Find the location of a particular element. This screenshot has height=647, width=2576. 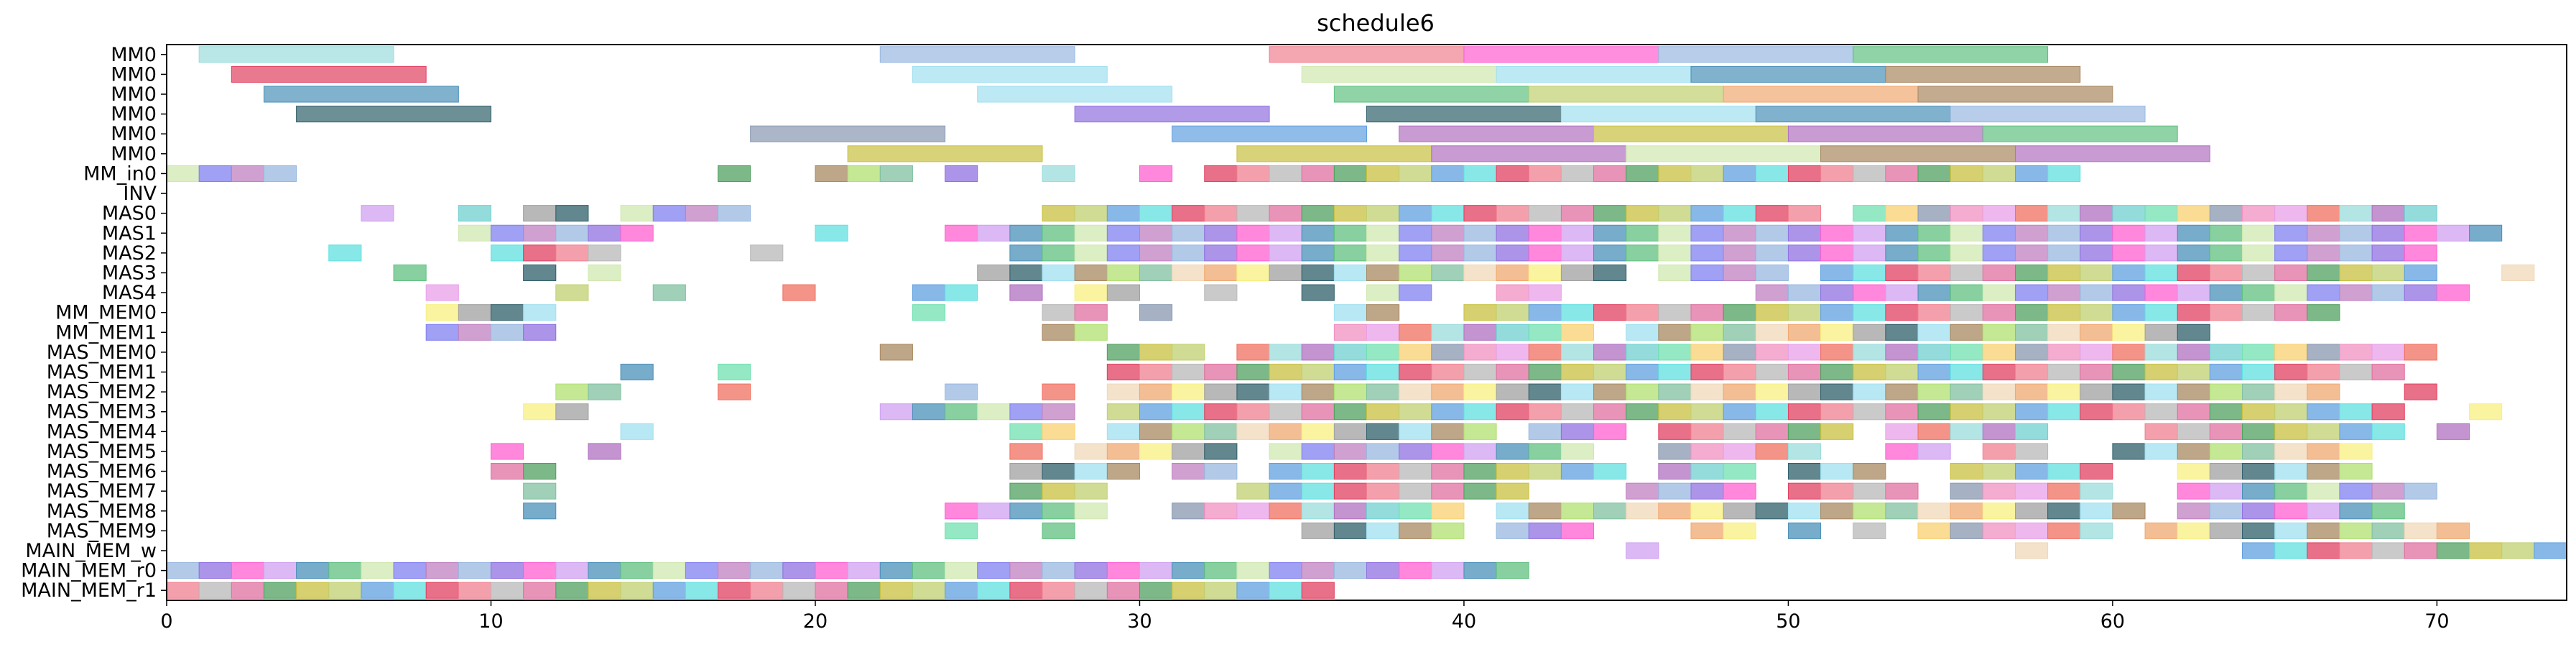

y-tick-label: MAS_MEM2 is located at coordinates (102, 392).